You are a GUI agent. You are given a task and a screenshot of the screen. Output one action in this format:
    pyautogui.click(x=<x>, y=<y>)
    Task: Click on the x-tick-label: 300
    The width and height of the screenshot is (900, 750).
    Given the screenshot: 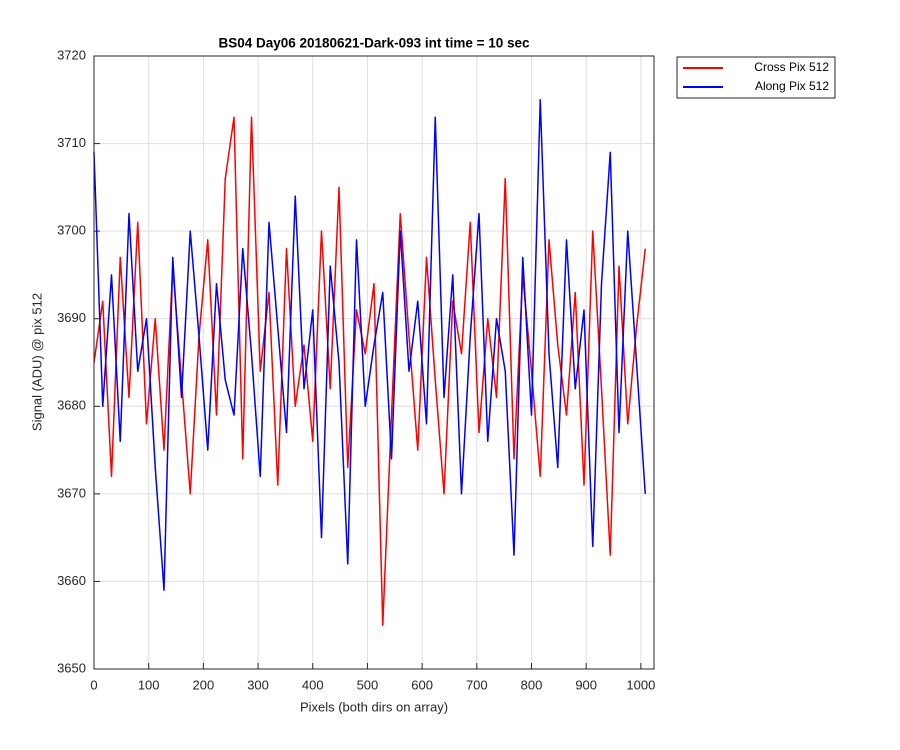 What is the action you would take?
    pyautogui.click(x=258, y=684)
    